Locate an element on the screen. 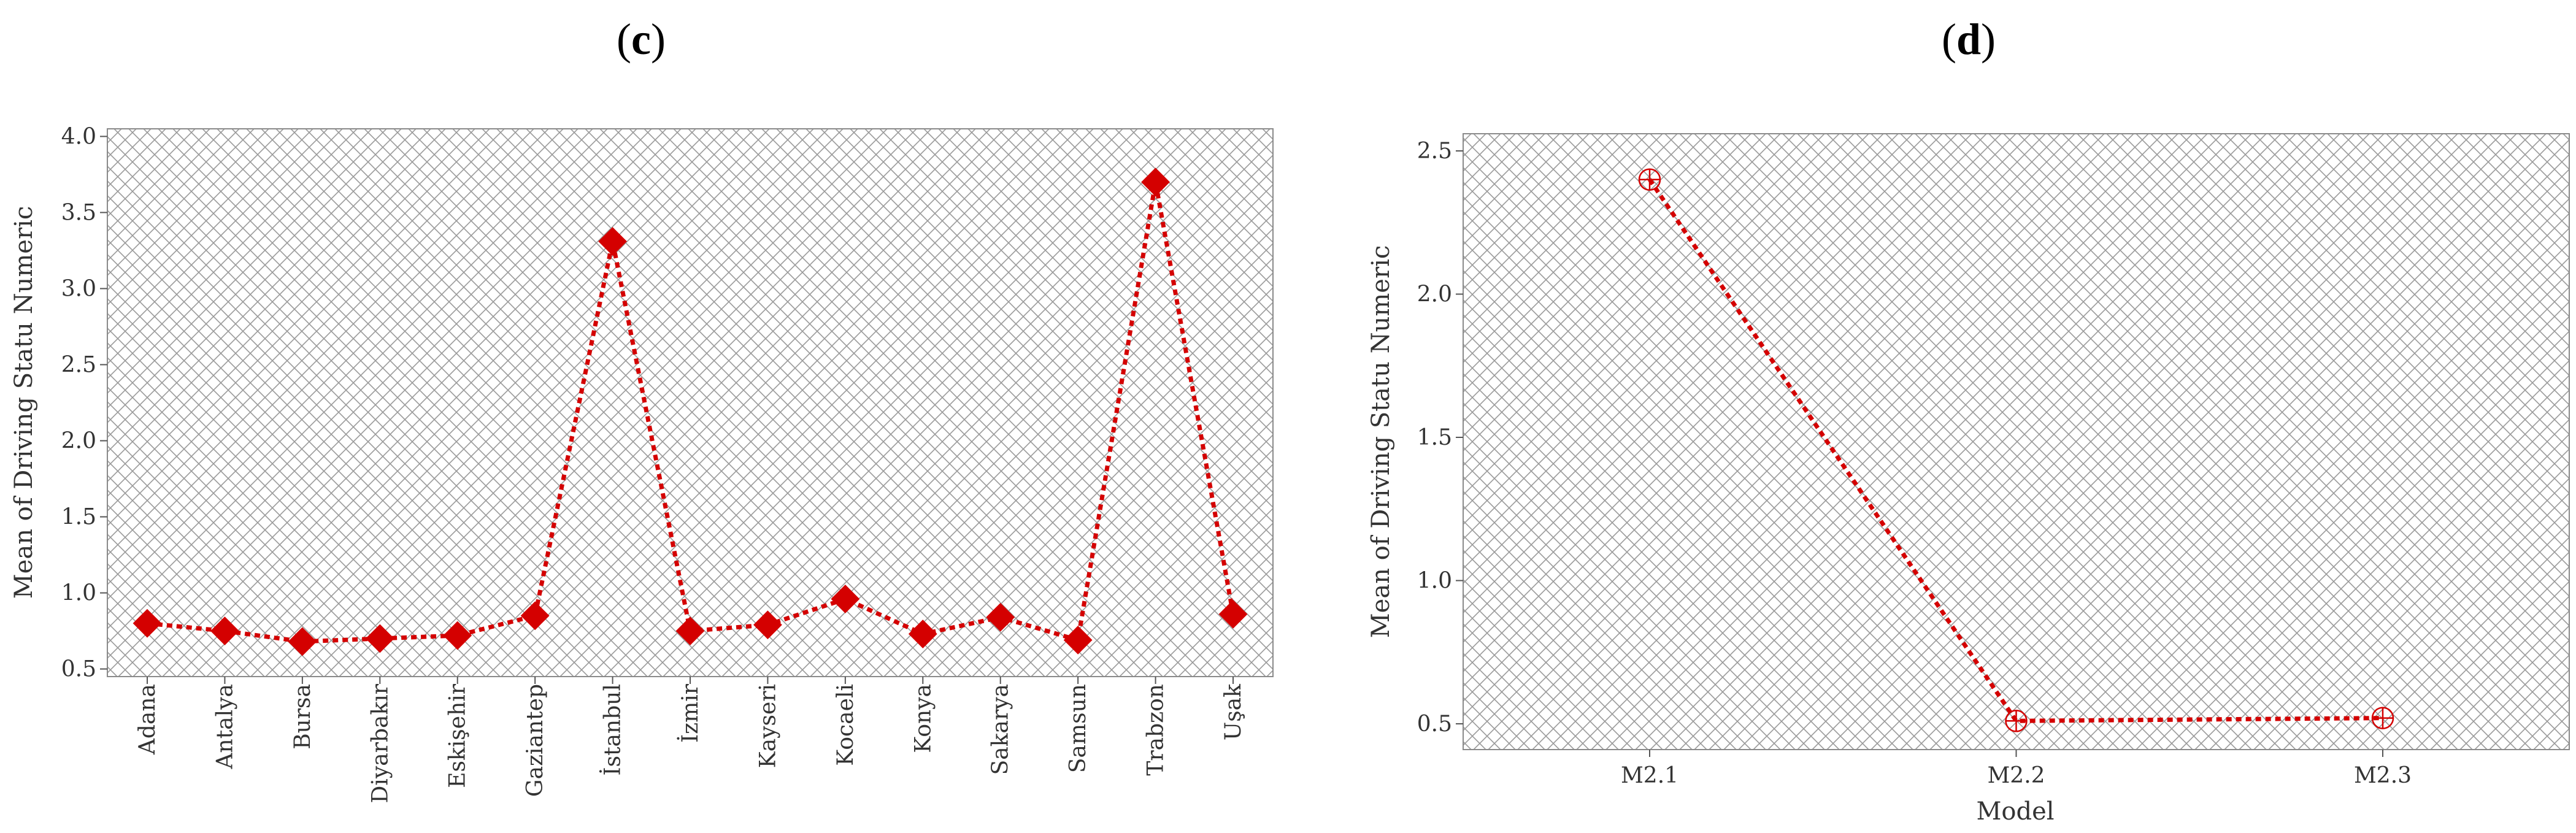  chart-d-xlabel: Model is located at coordinates (2015, 812).